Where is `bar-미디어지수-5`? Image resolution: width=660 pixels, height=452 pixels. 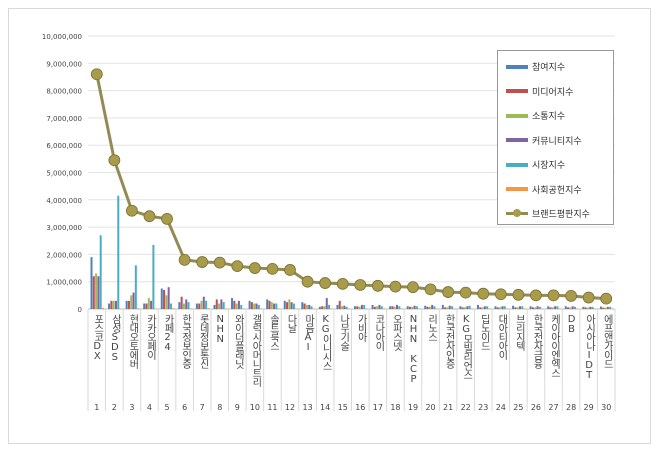 bar-미디어지수-5 is located at coordinates (164, 299).